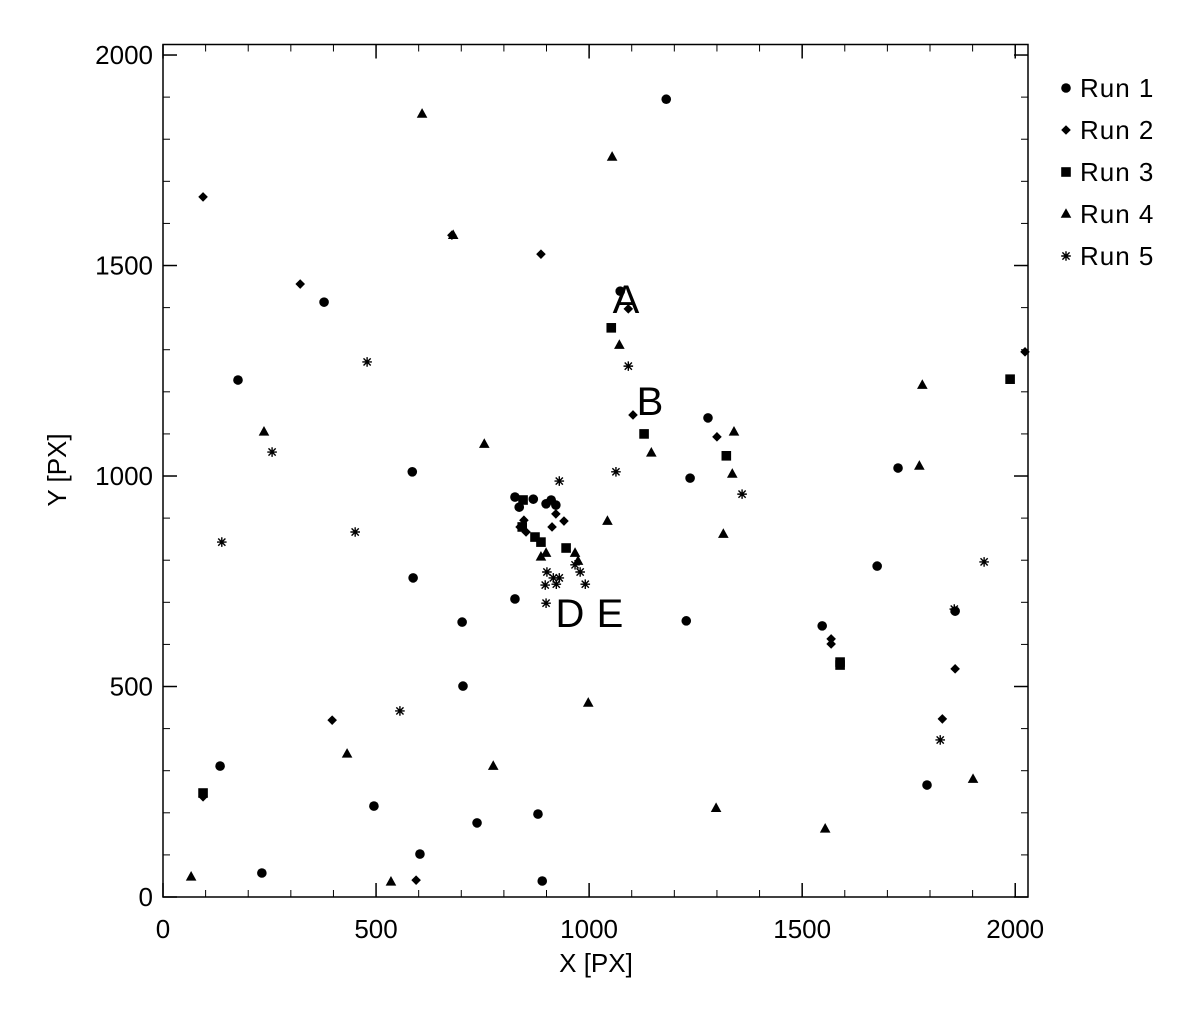 Image resolution: width=1200 pixels, height=1010 pixels. Describe the element at coordinates (589, 929) in the screenshot. I see `x-tick-label: 1000` at that location.